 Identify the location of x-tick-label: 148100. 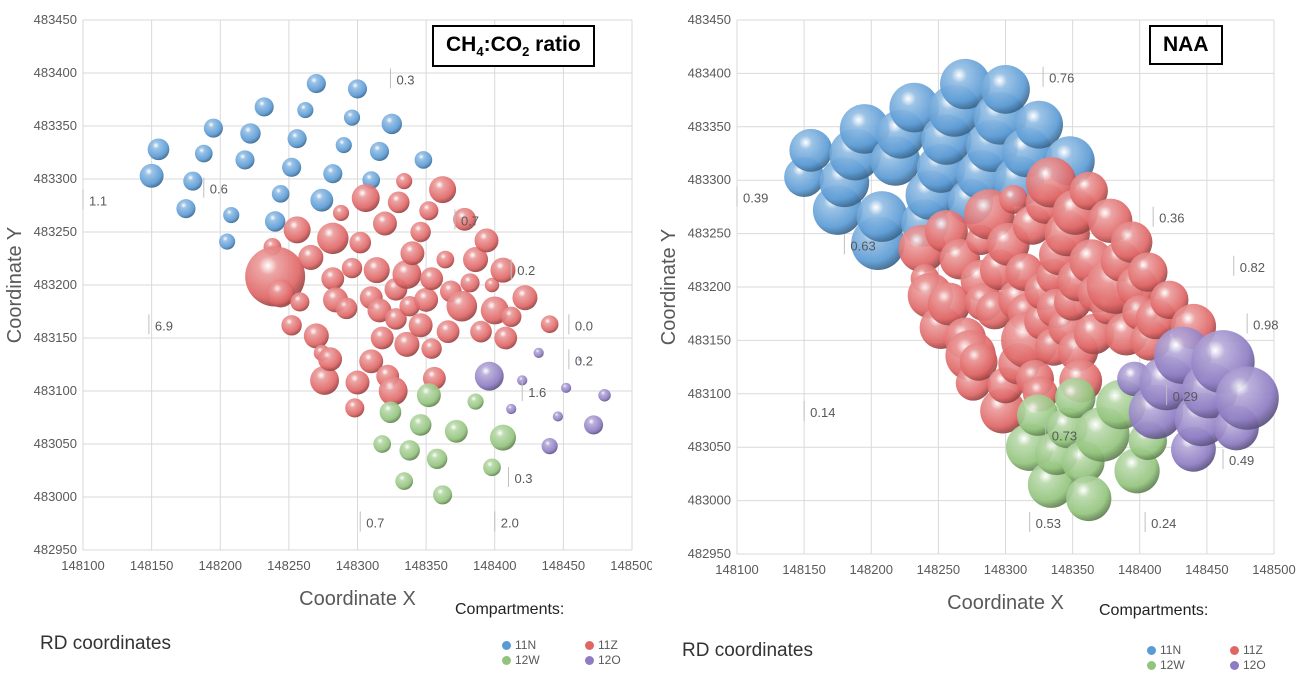
(736, 569).